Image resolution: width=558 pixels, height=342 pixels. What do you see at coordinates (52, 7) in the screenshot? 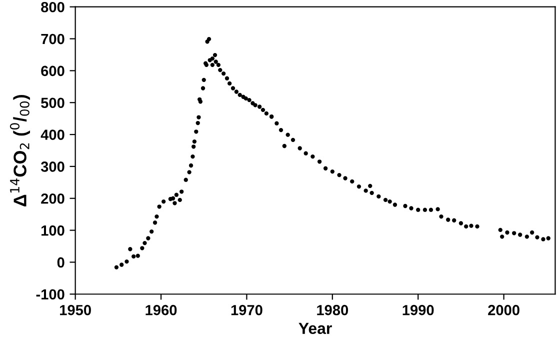
I see `y-tick-label: 800` at bounding box center [52, 7].